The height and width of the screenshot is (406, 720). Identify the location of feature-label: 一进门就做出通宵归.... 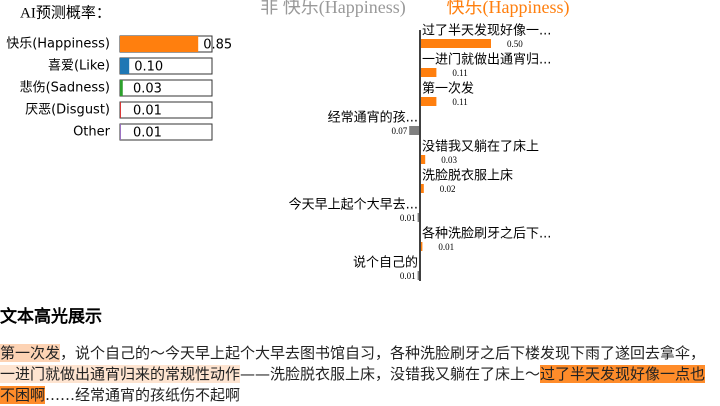
(486, 60).